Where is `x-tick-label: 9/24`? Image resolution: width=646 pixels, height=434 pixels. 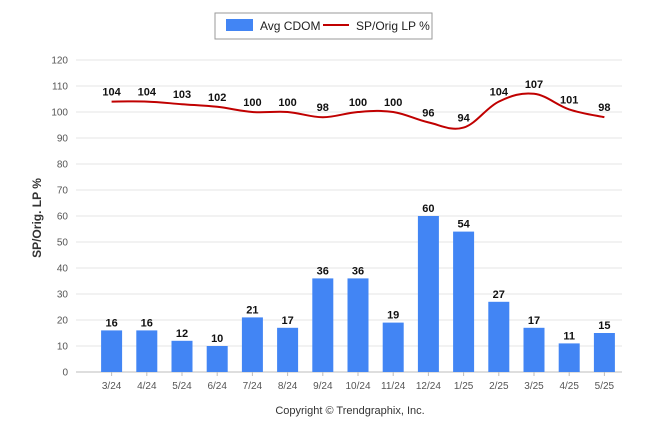 x-tick-label: 9/24 is located at coordinates (323, 386).